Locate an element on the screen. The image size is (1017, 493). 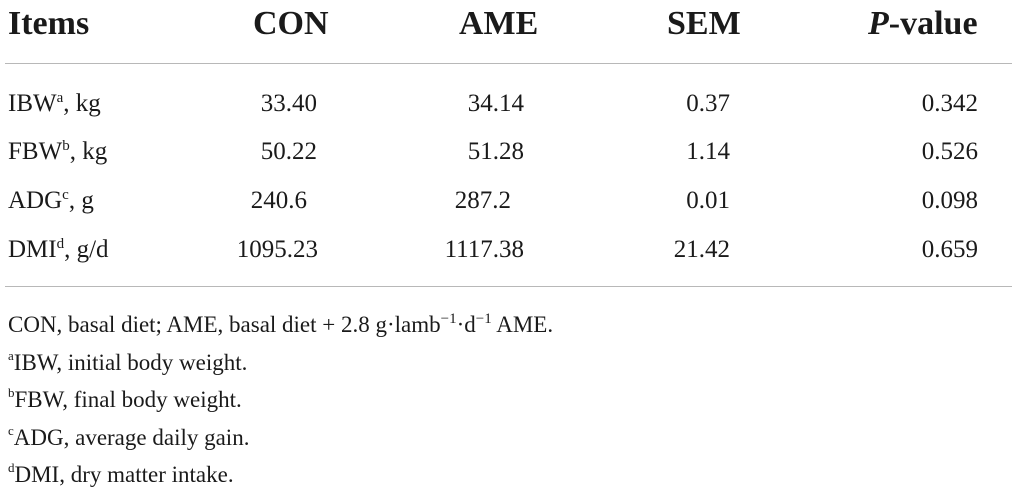
header-p-rest: -value is located at coordinates (933, 23).